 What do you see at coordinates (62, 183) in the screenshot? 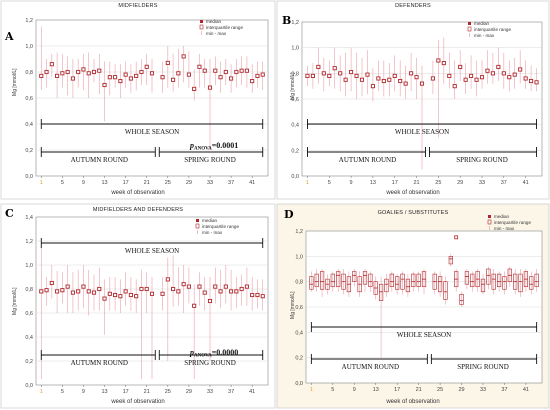
I see `x-tick-label: 5` at bounding box center [62, 183].